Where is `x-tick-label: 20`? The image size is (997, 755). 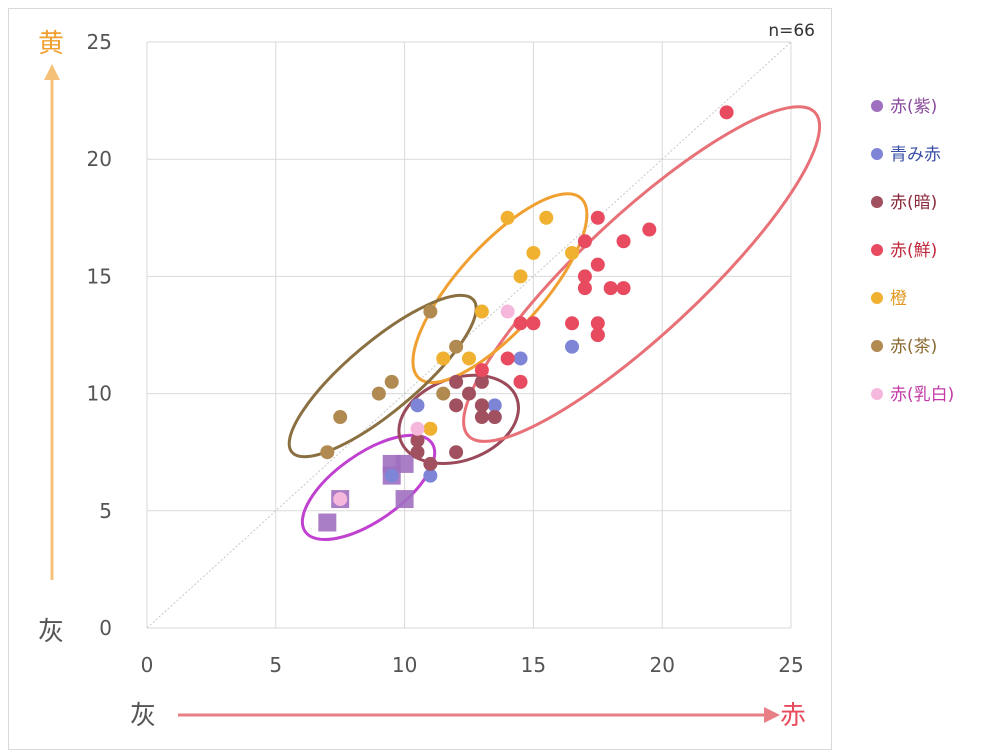
x-tick-label: 20 is located at coordinates (661, 665).